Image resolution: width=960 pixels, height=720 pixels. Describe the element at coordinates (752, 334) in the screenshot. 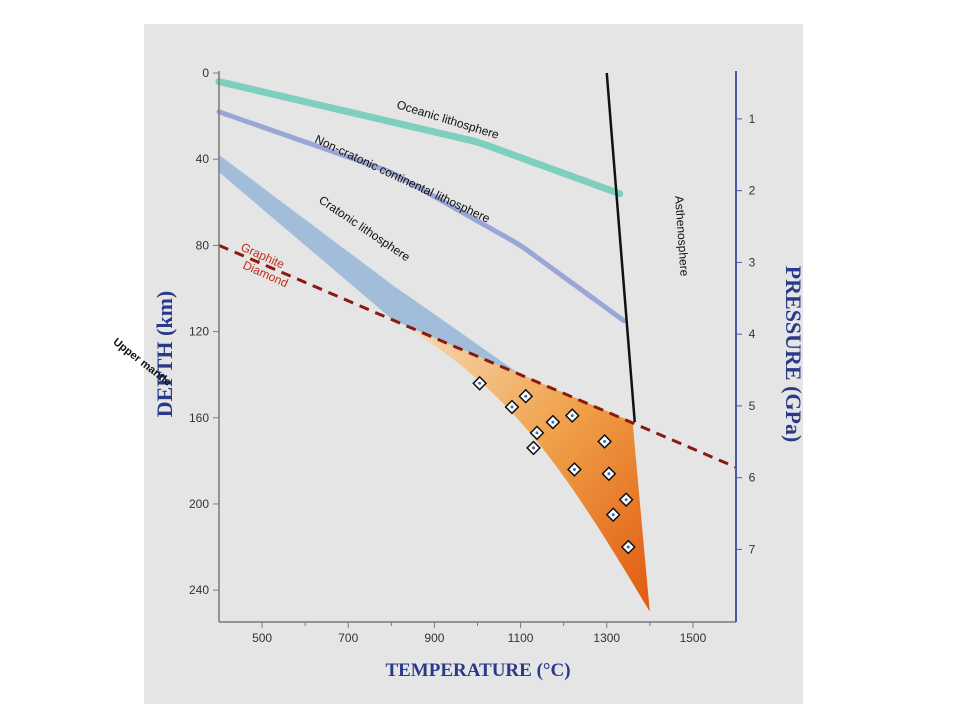

I see `pressure-tick-label: 4` at that location.